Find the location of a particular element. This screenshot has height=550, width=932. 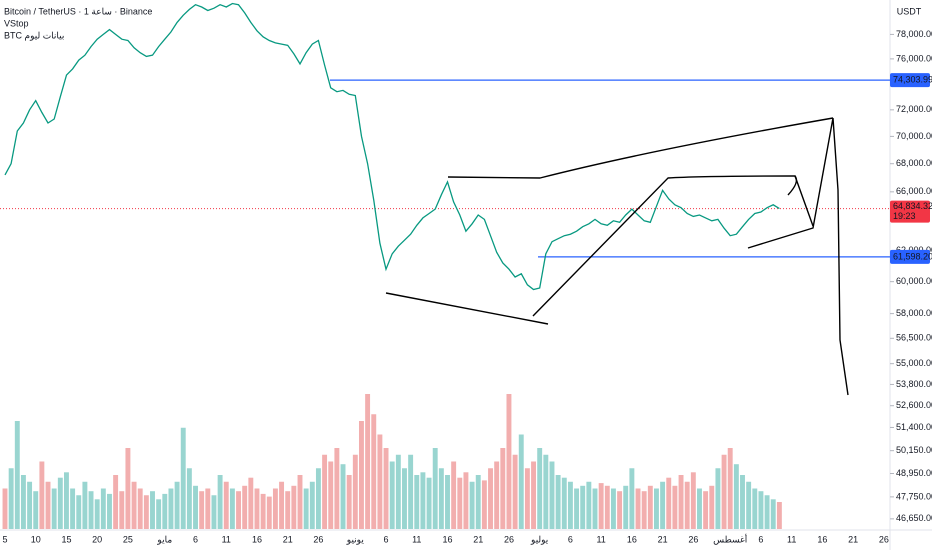

x-tick-label: 26 is located at coordinates (693, 539).